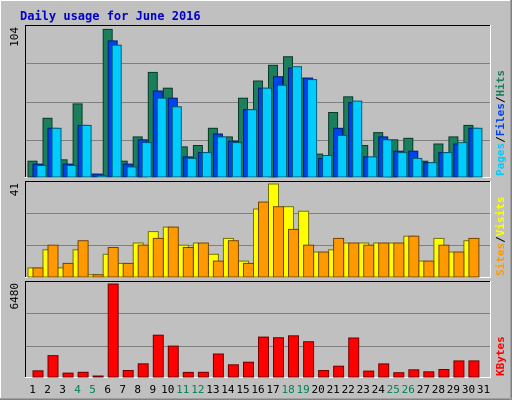  I want to click on ymax-label-visits-sites: 41, so click(14, 189).